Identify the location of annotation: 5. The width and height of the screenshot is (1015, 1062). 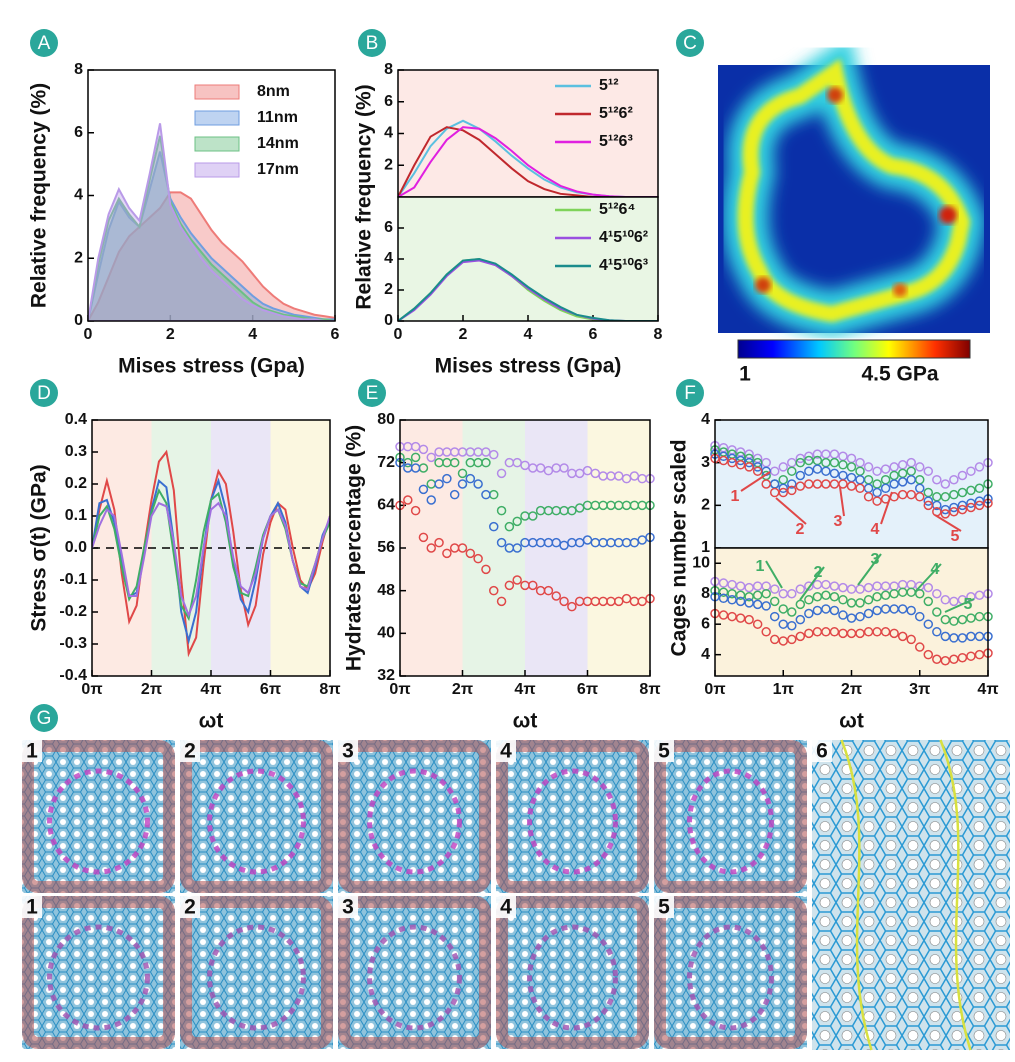
(968, 604).